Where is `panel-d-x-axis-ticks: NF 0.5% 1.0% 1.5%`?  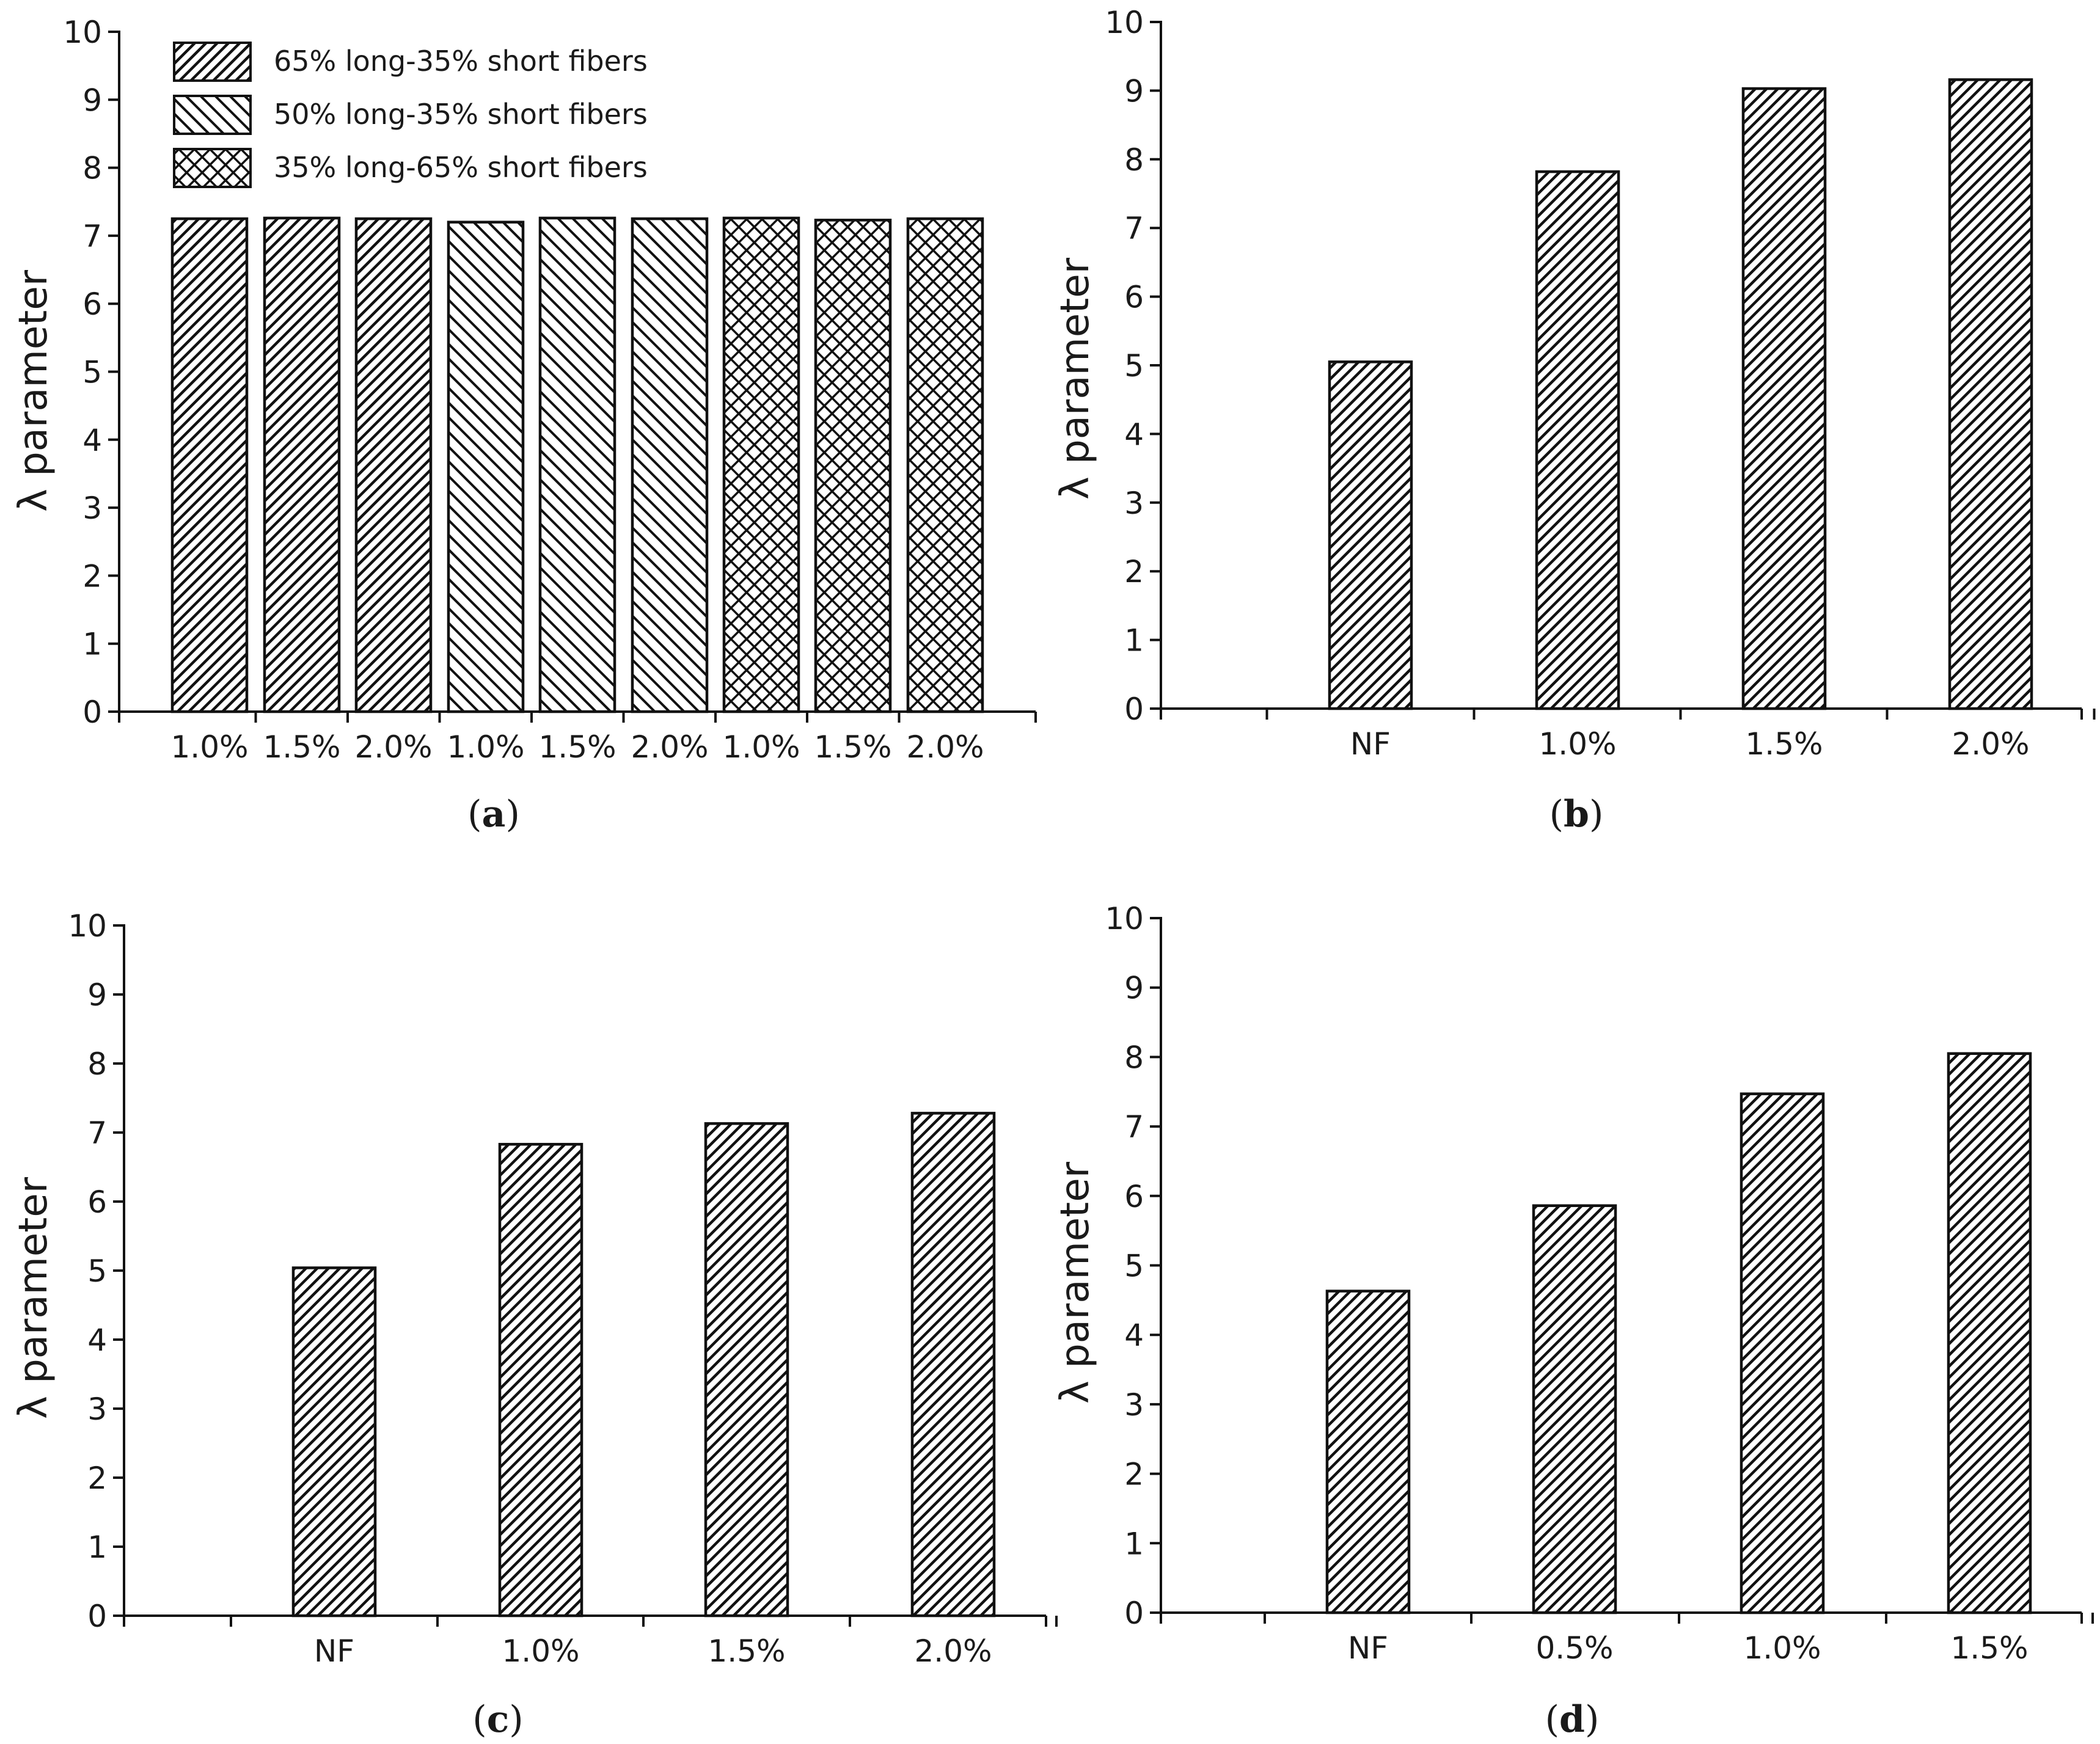 panel-d-x-axis-ticks: NF 0.5% 1.0% 1.5% is located at coordinates (1627, 1638).